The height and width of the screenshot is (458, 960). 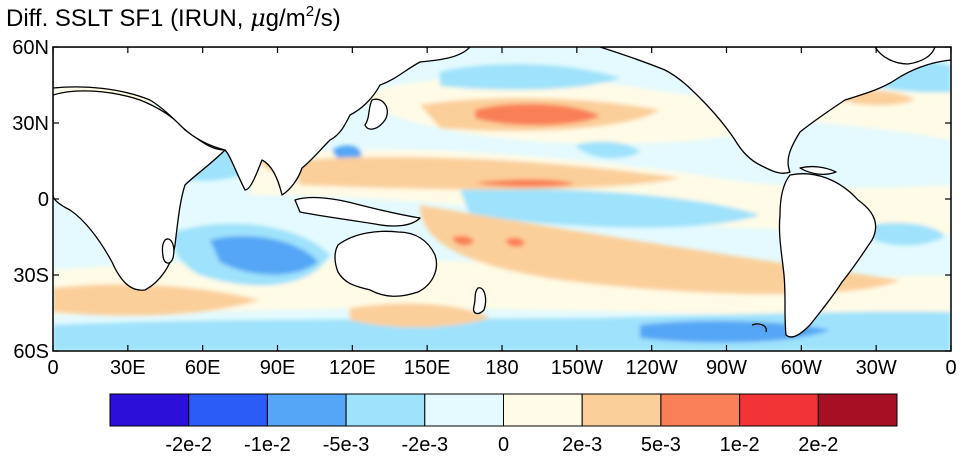 What do you see at coordinates (827, 255) in the screenshot?
I see `coast-south-america` at bounding box center [827, 255].